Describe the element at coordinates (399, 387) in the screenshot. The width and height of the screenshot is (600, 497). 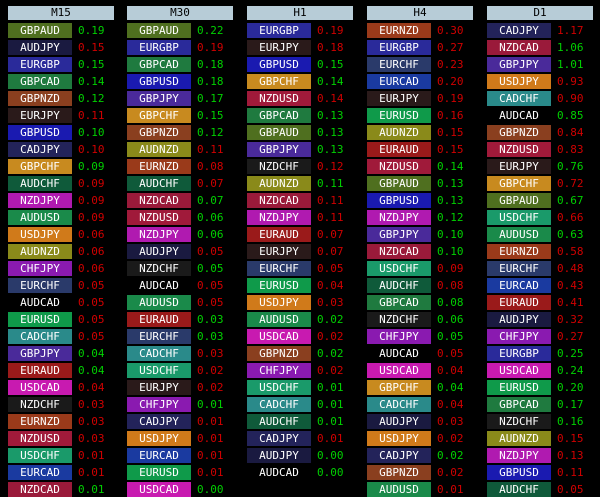
I see `pair-label: GBPCHF` at that location.